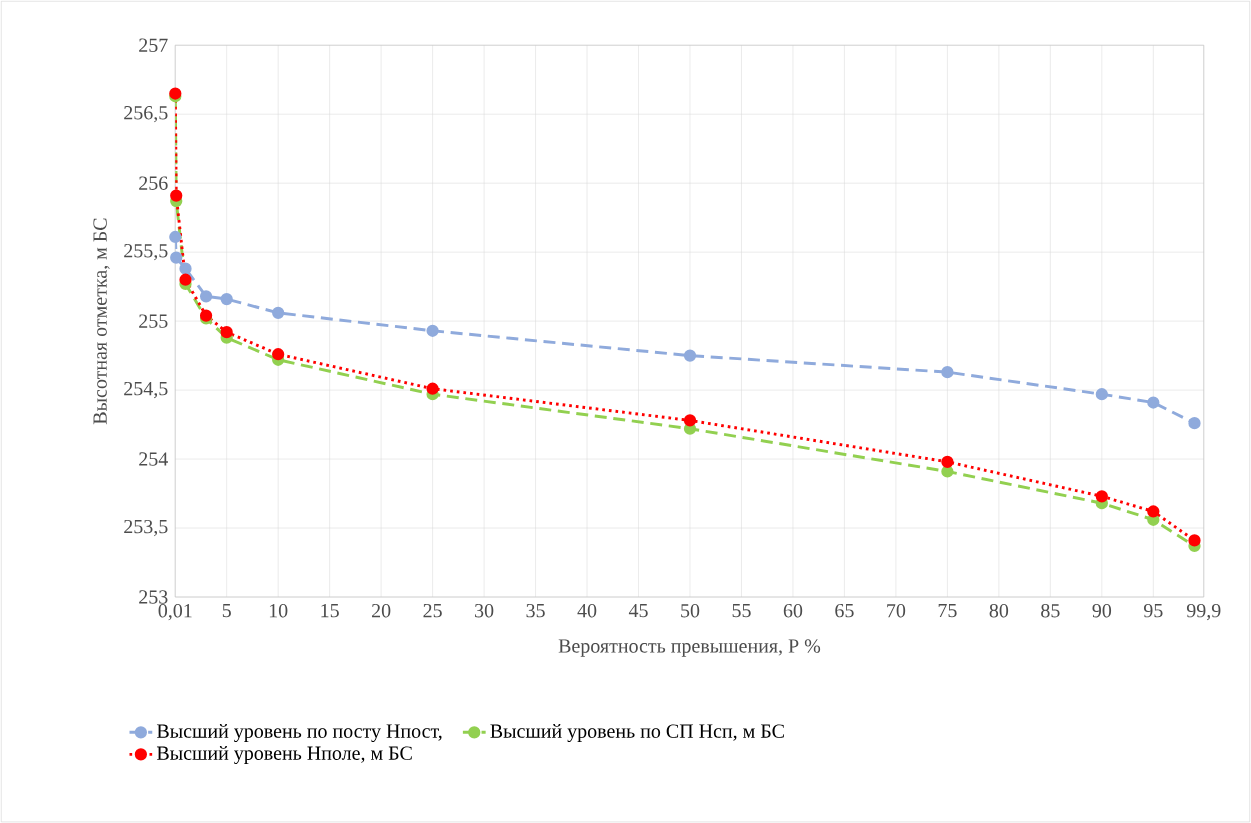  What do you see at coordinates (330, 610) in the screenshot?
I see `x-tick-label: 15` at bounding box center [330, 610].